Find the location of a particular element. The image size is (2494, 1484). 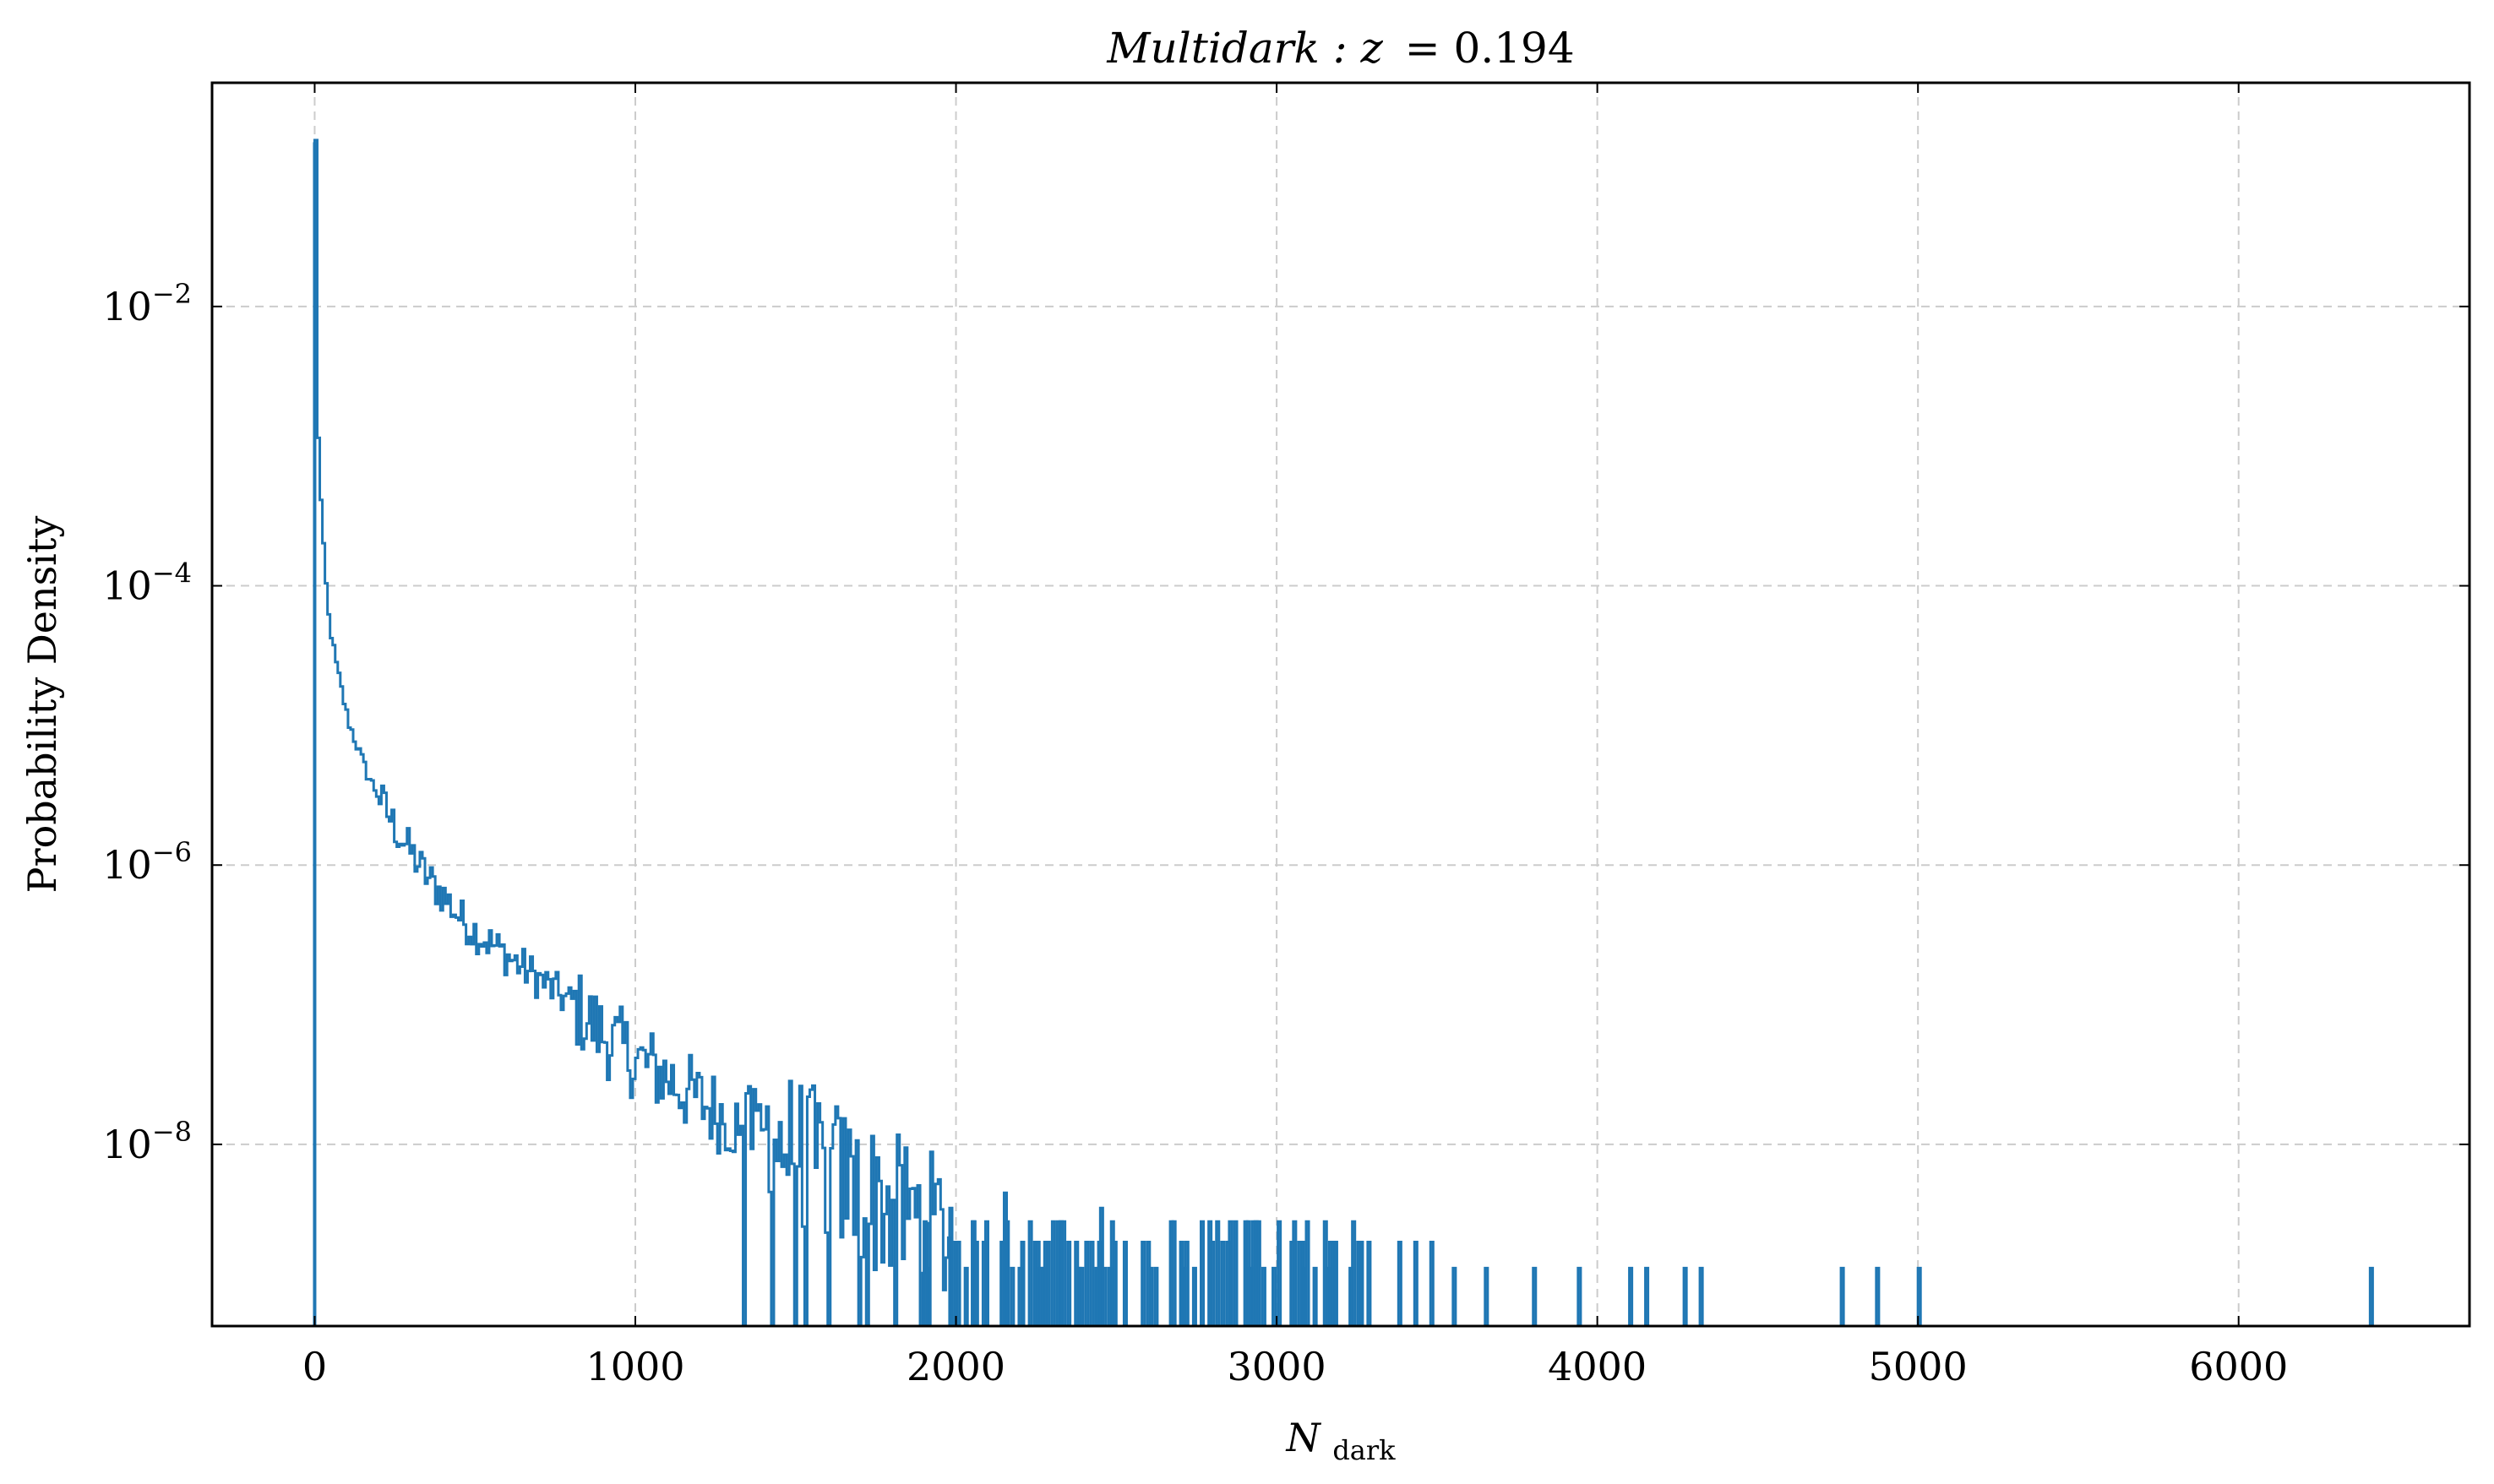

x-tick-label: 3000 is located at coordinates (1277, 1366).